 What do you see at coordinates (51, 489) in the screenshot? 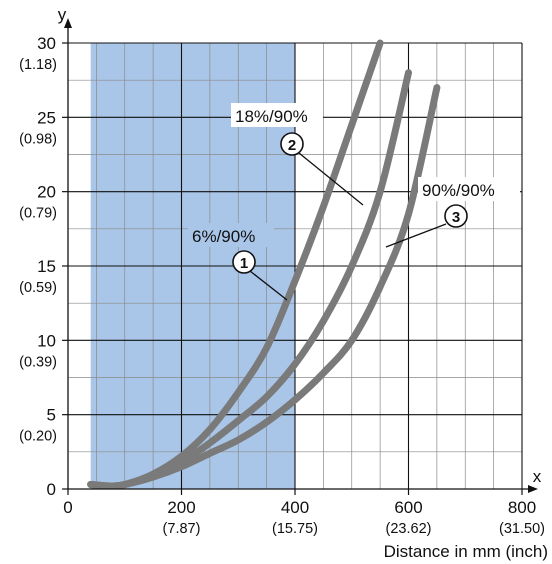
I see `y-tick-label: 0` at bounding box center [51, 489].